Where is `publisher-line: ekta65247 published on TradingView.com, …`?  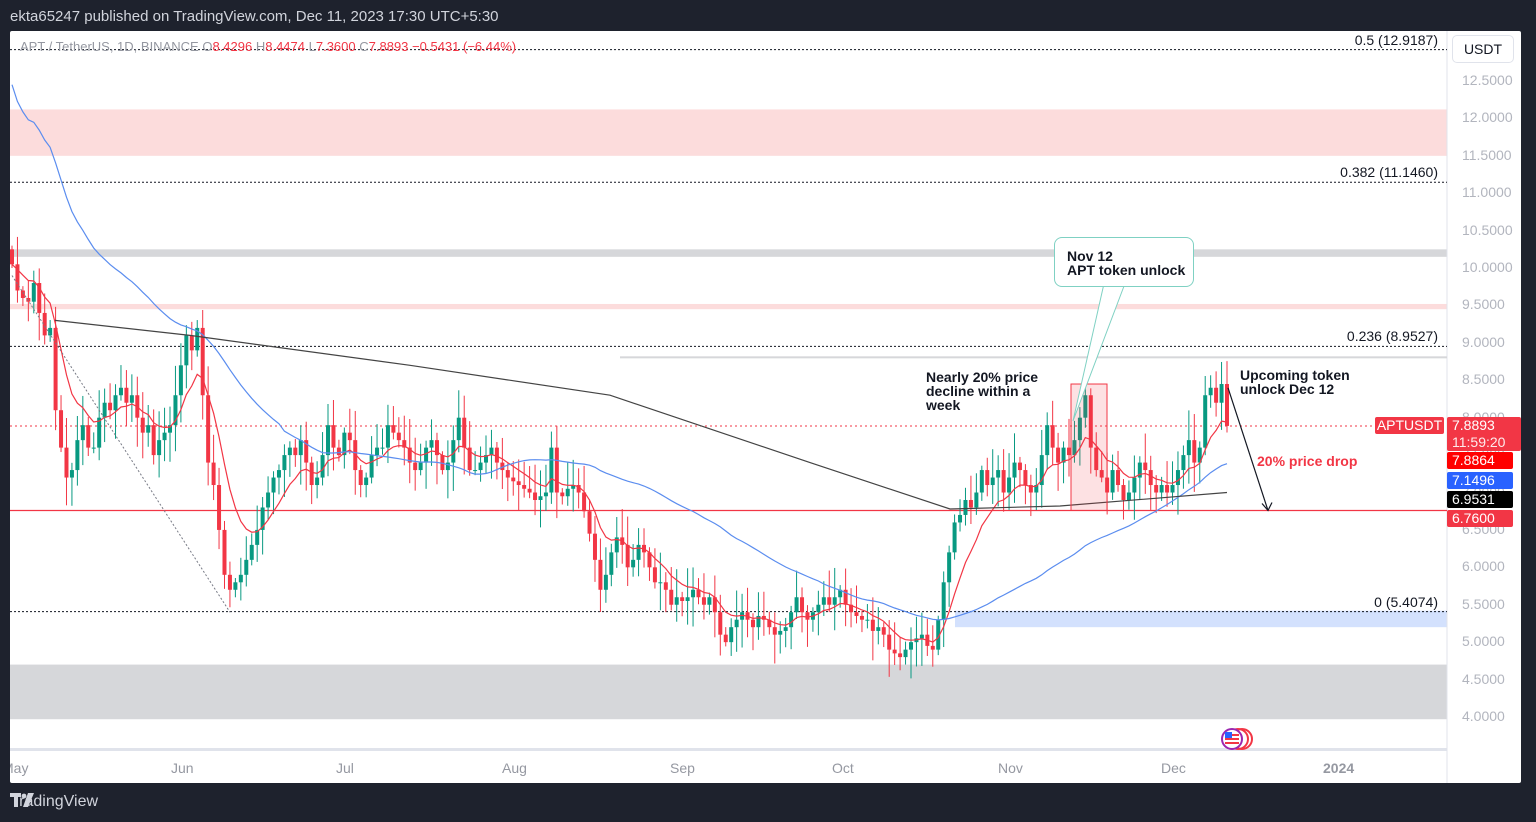
publisher-line: ekta65247 published on TradingView.com, … is located at coordinates (254, 16).